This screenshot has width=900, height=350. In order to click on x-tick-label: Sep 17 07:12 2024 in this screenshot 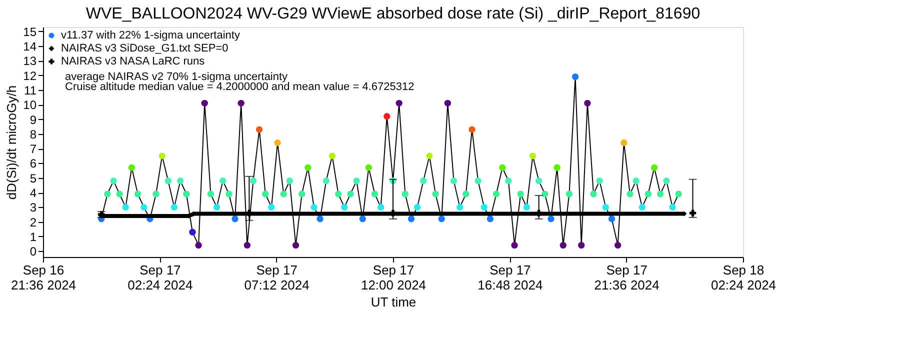, I will do `click(277, 277)`.